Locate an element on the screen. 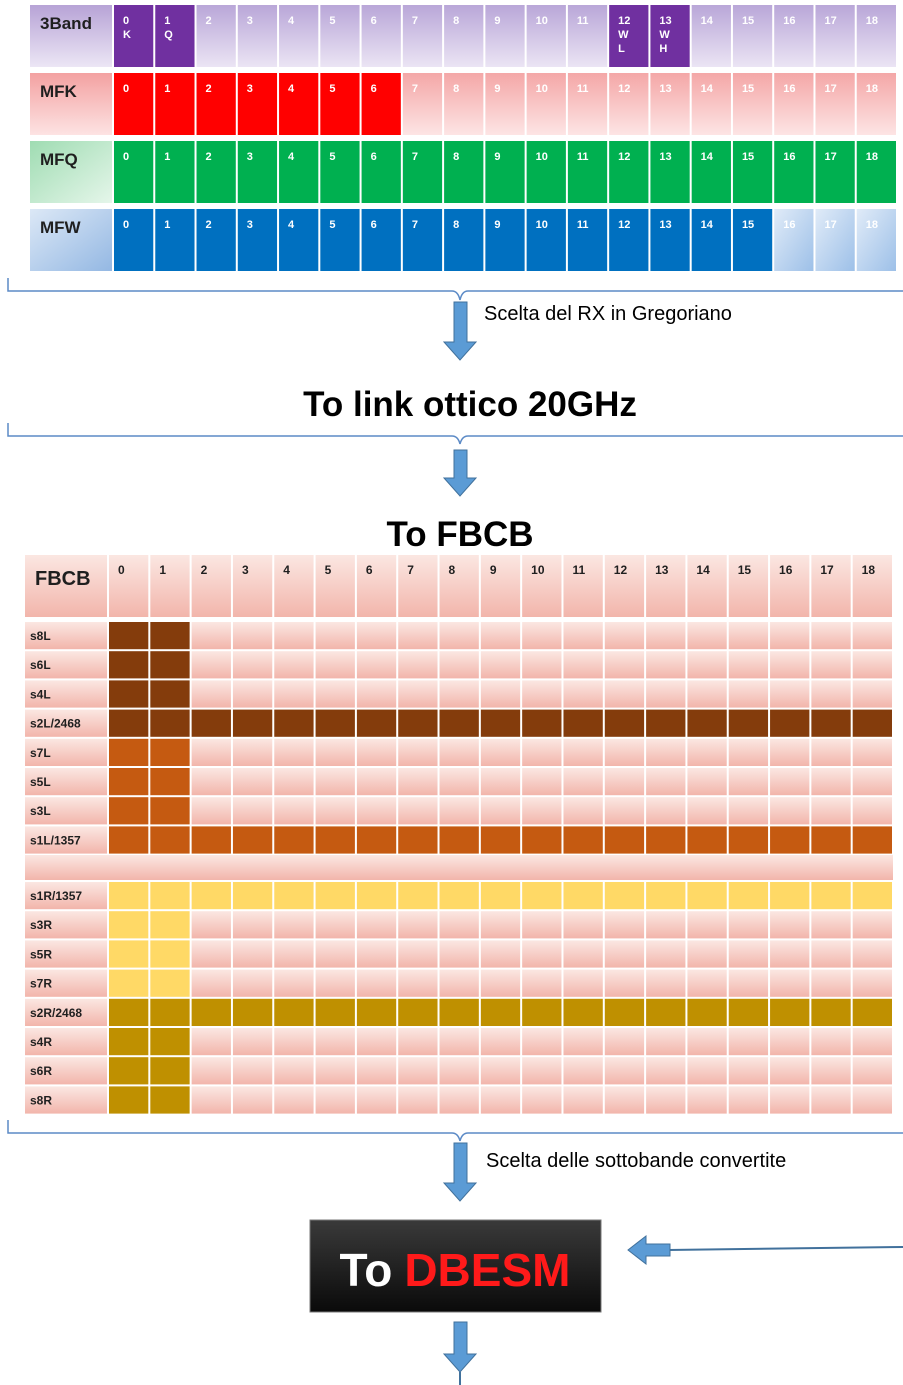 This screenshot has height=1385, width=903. band-cell-label: 15 is located at coordinates (748, 225).